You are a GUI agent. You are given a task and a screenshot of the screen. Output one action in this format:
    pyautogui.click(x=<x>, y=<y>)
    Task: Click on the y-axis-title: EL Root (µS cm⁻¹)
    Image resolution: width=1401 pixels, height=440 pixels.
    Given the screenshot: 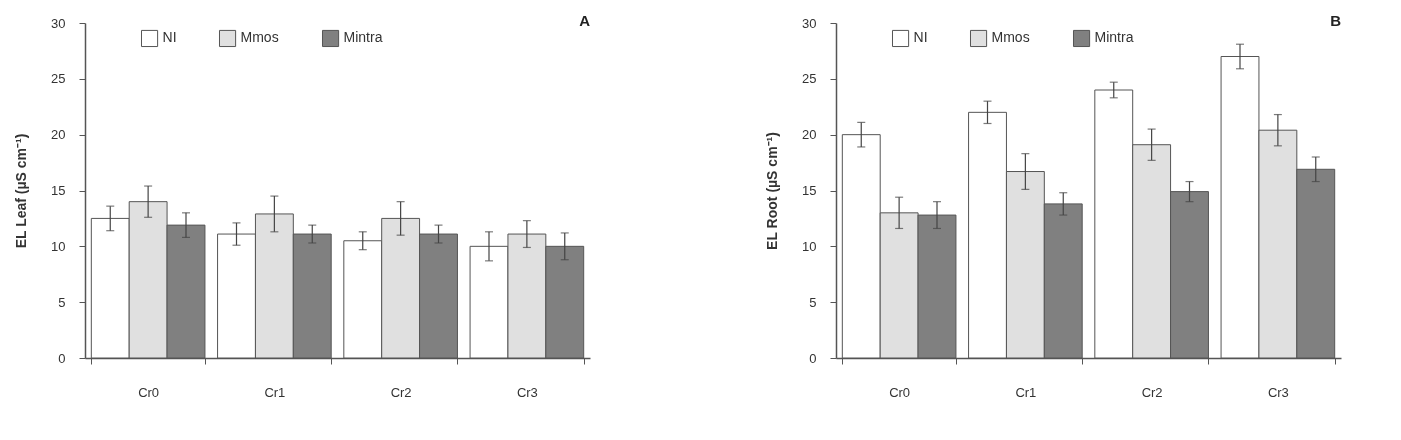 What is the action you would take?
    pyautogui.click(x=772, y=191)
    